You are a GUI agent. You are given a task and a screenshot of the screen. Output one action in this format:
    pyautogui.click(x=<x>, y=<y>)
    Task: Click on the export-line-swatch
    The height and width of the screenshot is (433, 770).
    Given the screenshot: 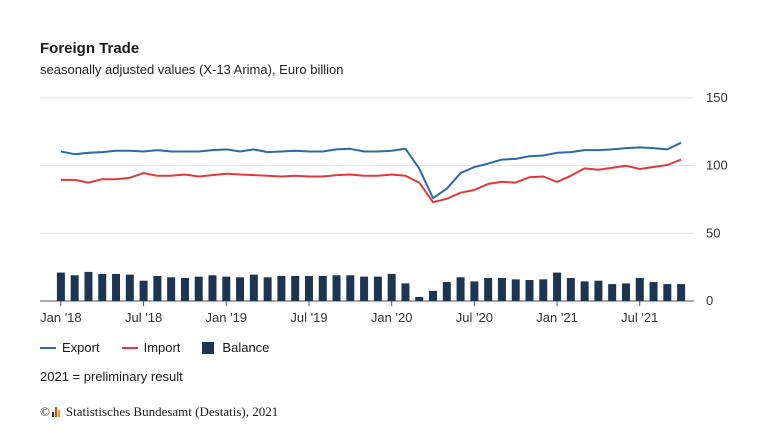 What is the action you would take?
    pyautogui.click(x=48, y=347)
    